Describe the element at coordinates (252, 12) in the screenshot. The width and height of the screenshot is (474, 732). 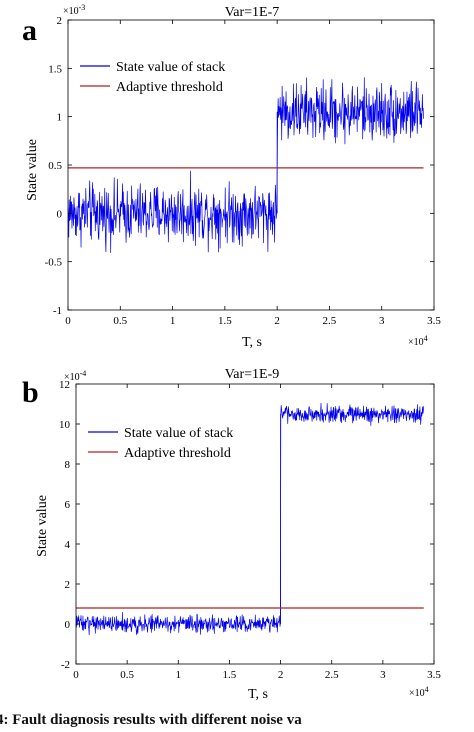
I see `chart-title: Var=1E-7` at that location.